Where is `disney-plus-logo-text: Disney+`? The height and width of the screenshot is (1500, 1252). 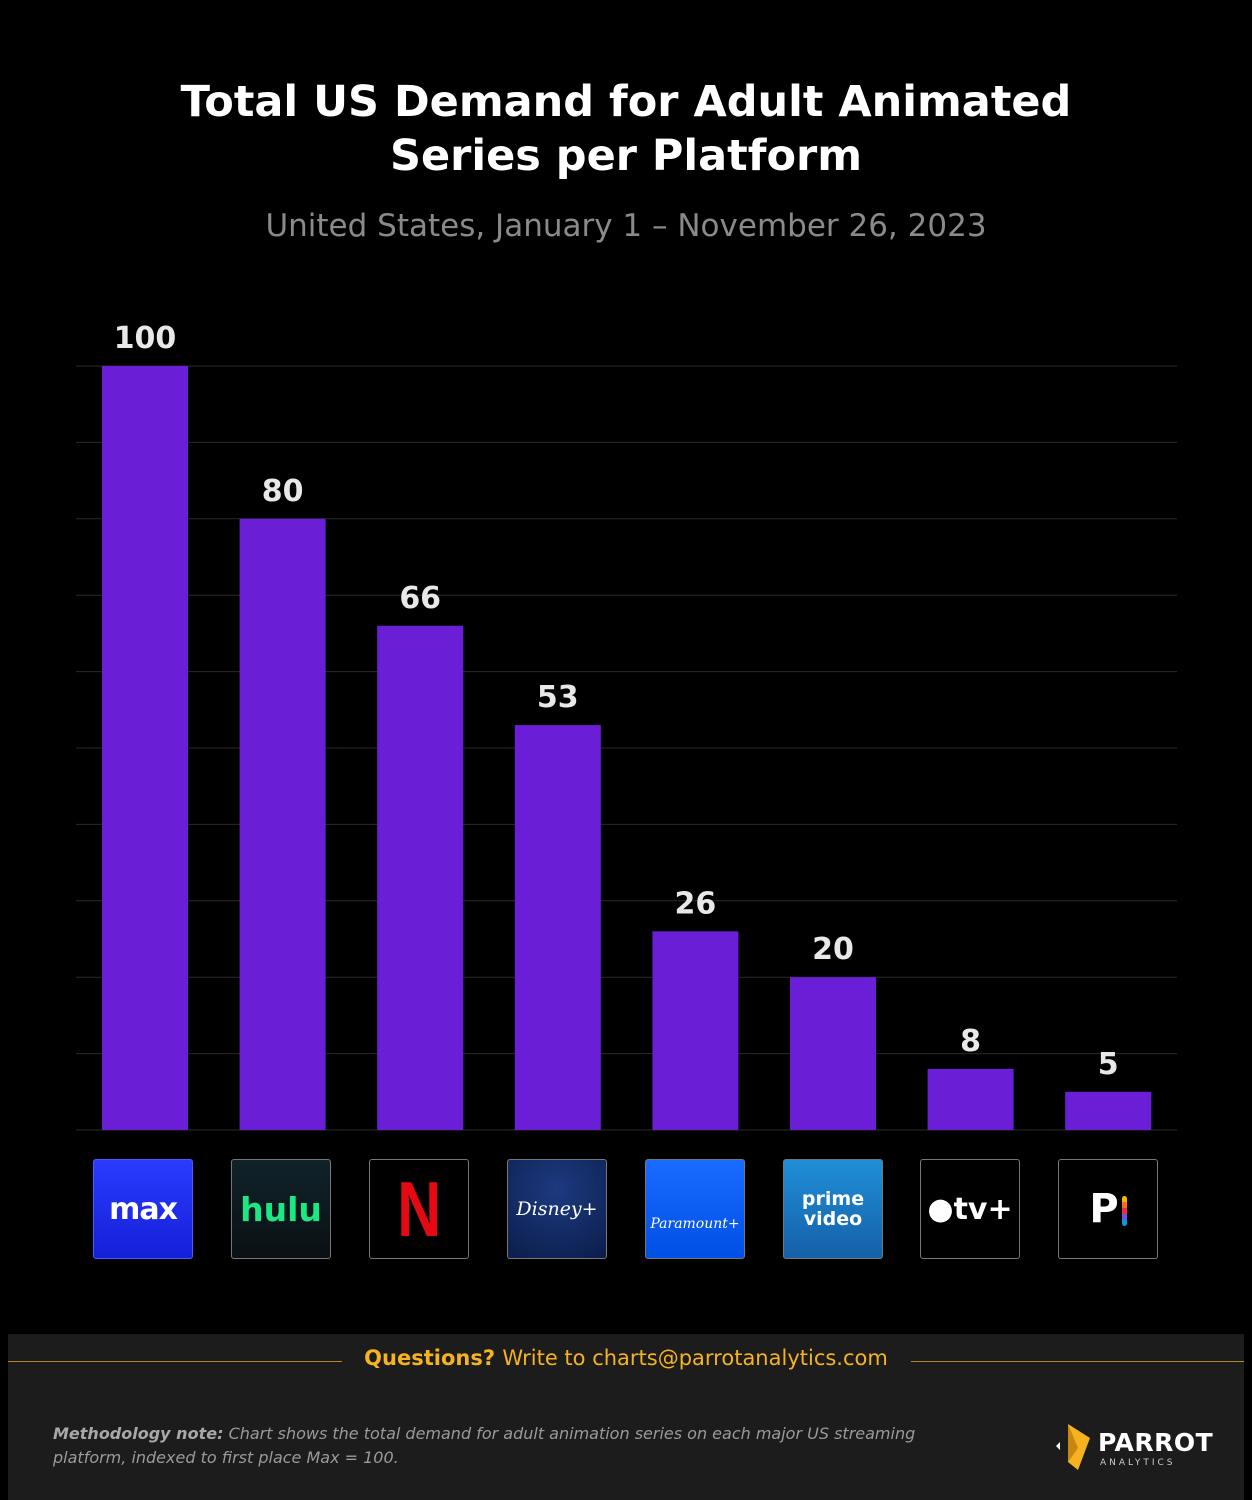 disney-plus-logo-text: Disney+ is located at coordinates (557, 1209).